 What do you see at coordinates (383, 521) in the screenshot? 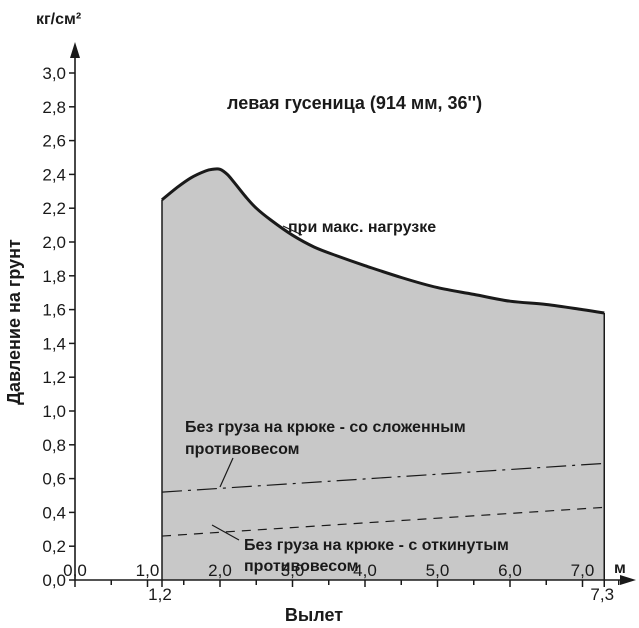
I see `tilted-counterweight-line` at bounding box center [383, 521].